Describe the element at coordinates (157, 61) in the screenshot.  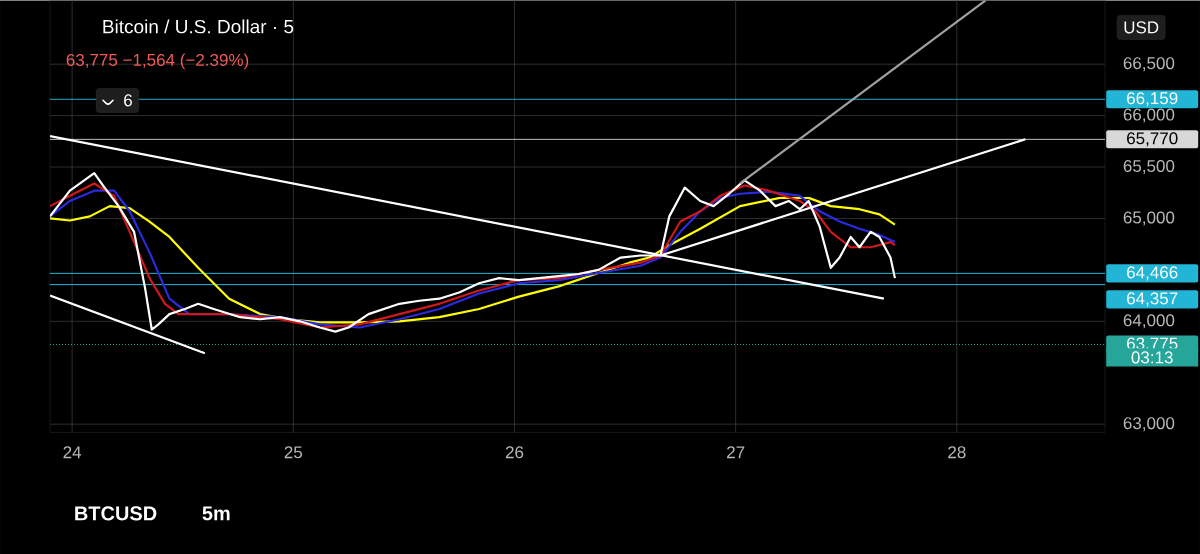
I see `annotation: 63,775 −1,564 (−2.39%)` at that location.